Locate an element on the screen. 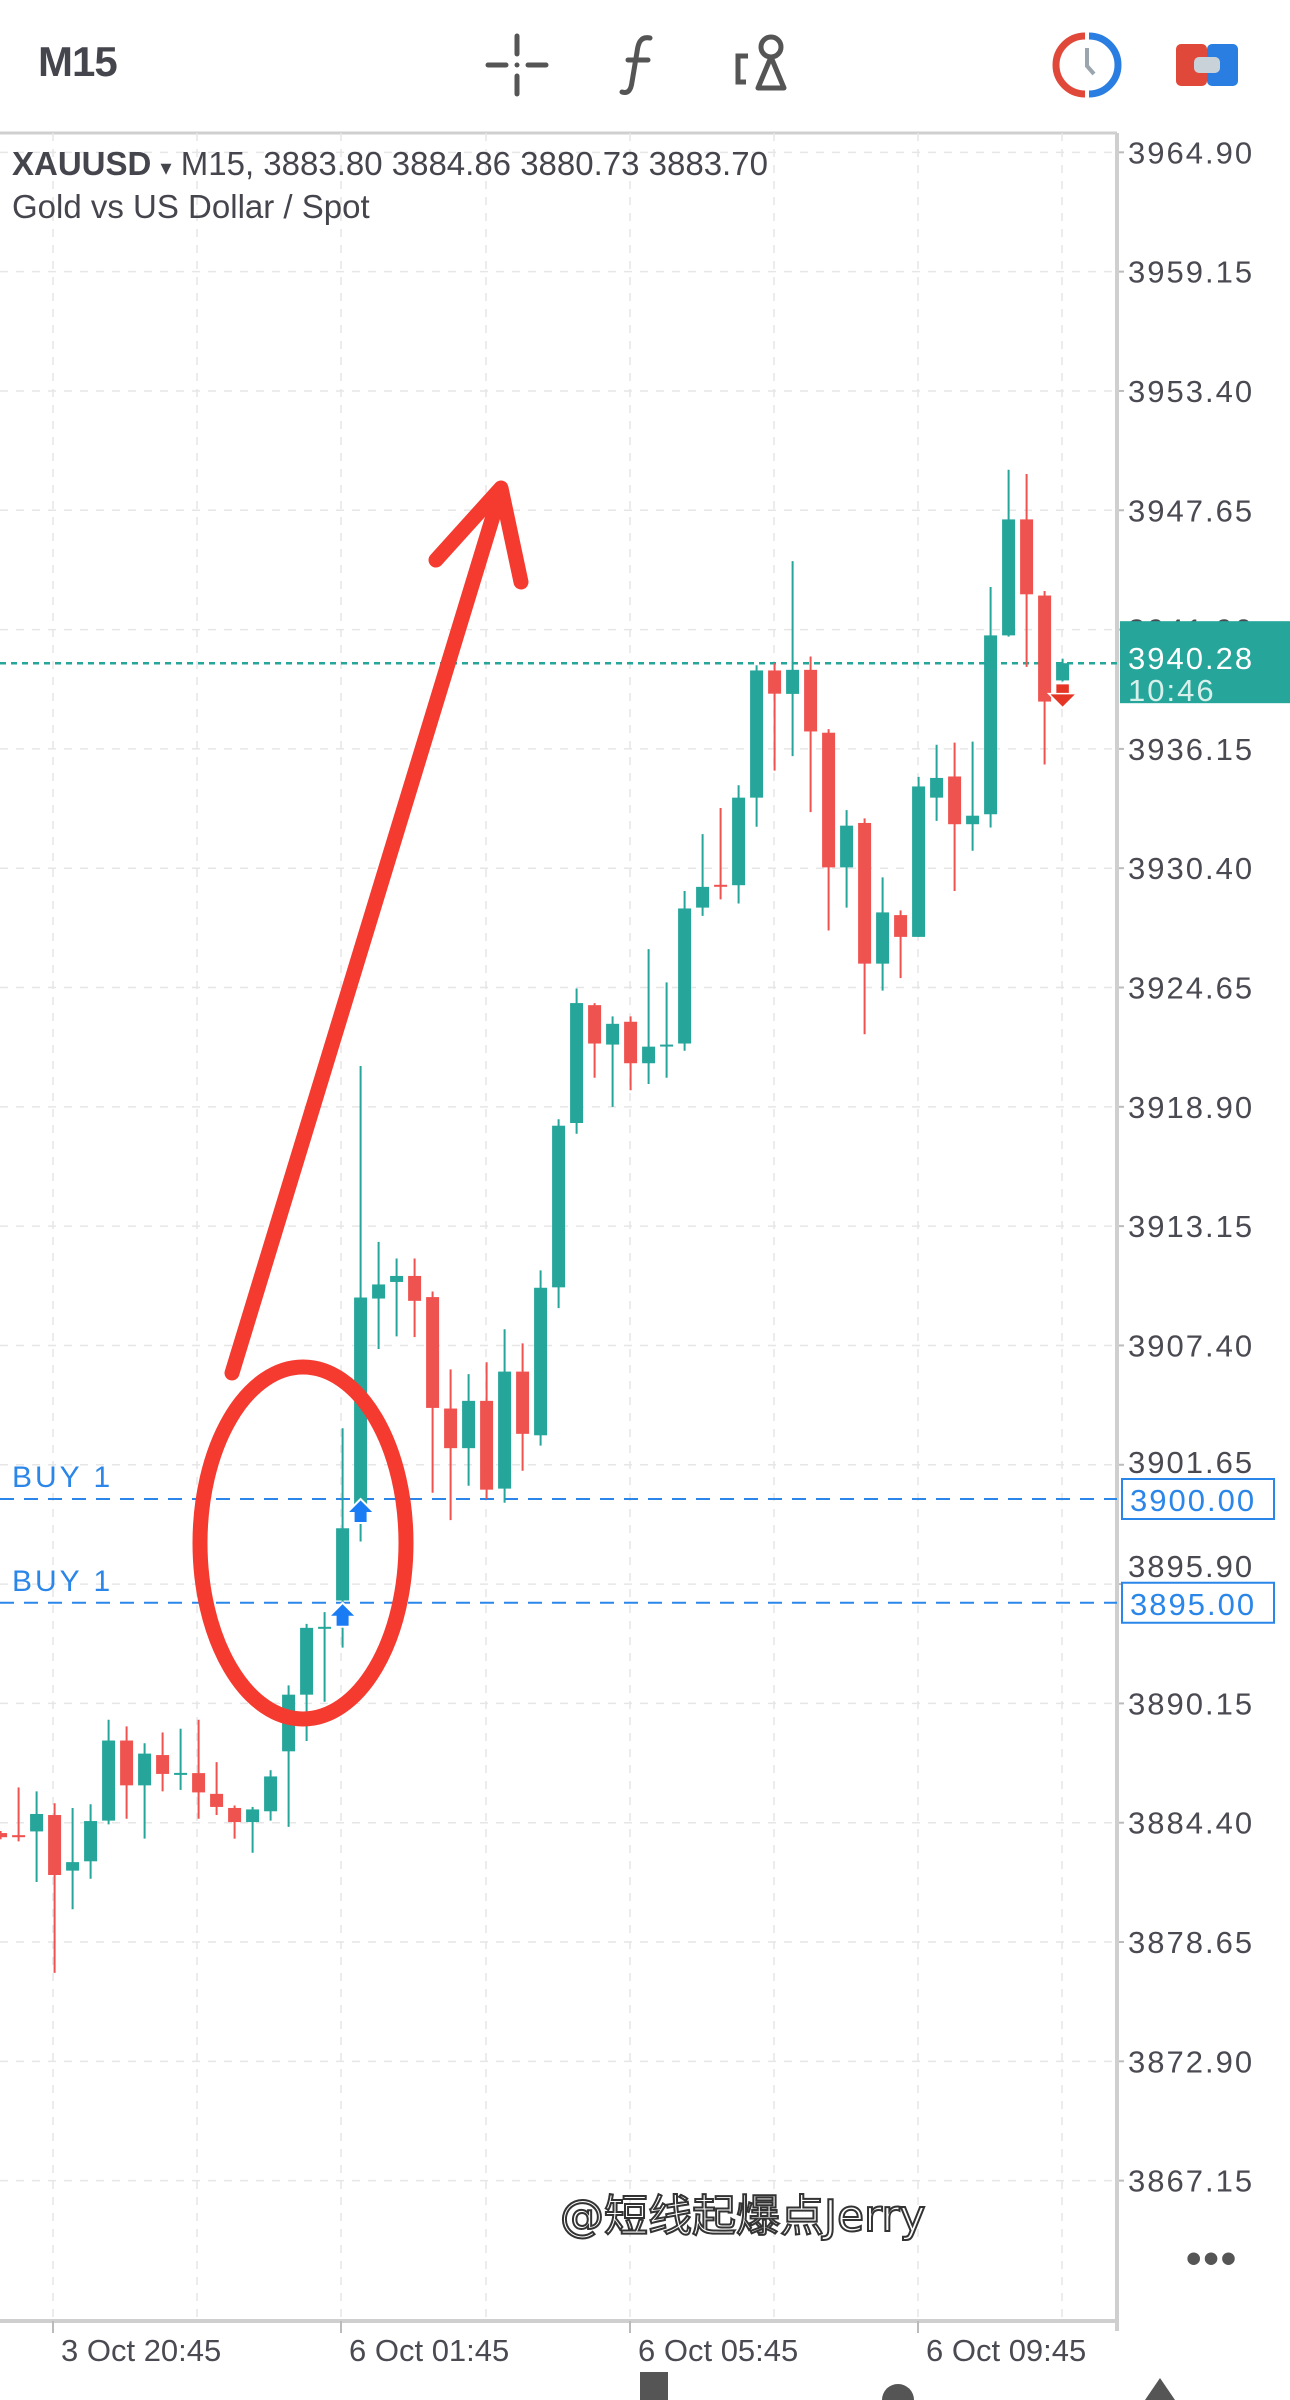 This screenshot has width=1290, height=2400. y-tick-label: 3930.40 is located at coordinates (1191, 868).